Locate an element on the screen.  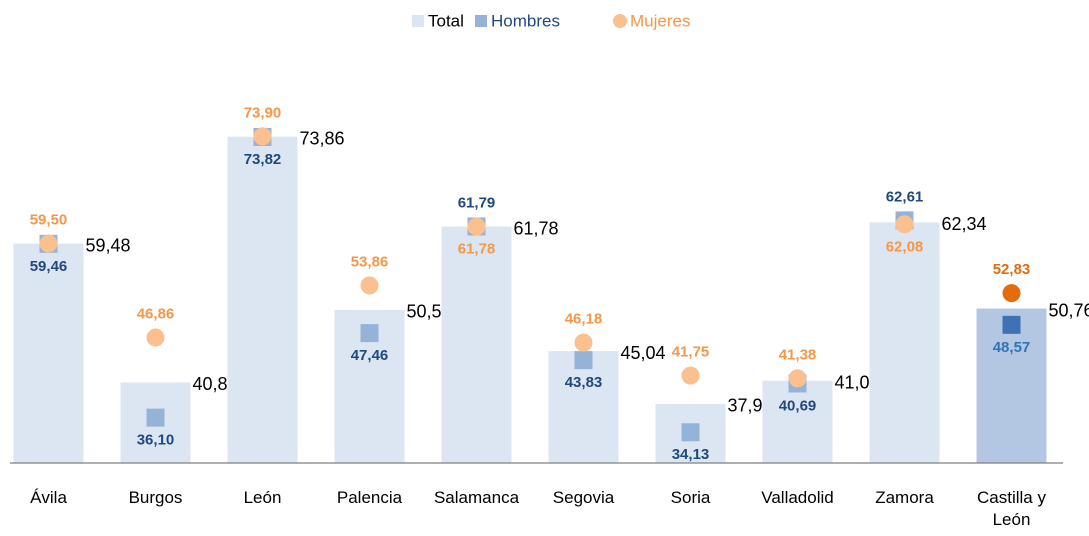
x-tick-label: Soria is located at coordinates (690, 497).